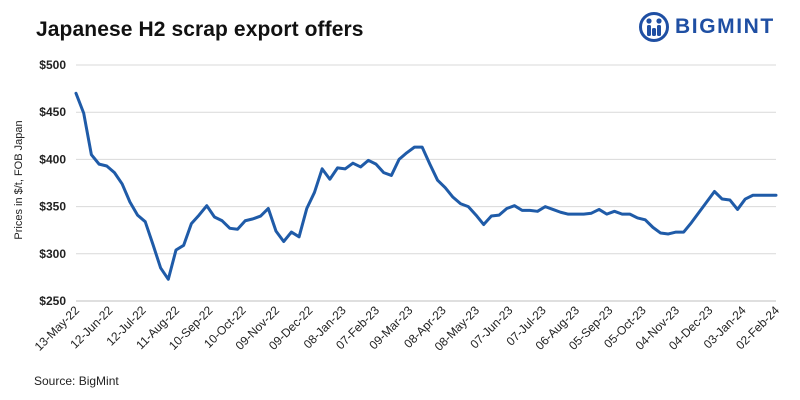 This screenshot has height=400, width=800. What do you see at coordinates (52, 183) in the screenshot?
I see `y-tick-labels: $250 $300 $350 $400 $450 $500` at bounding box center [52, 183].